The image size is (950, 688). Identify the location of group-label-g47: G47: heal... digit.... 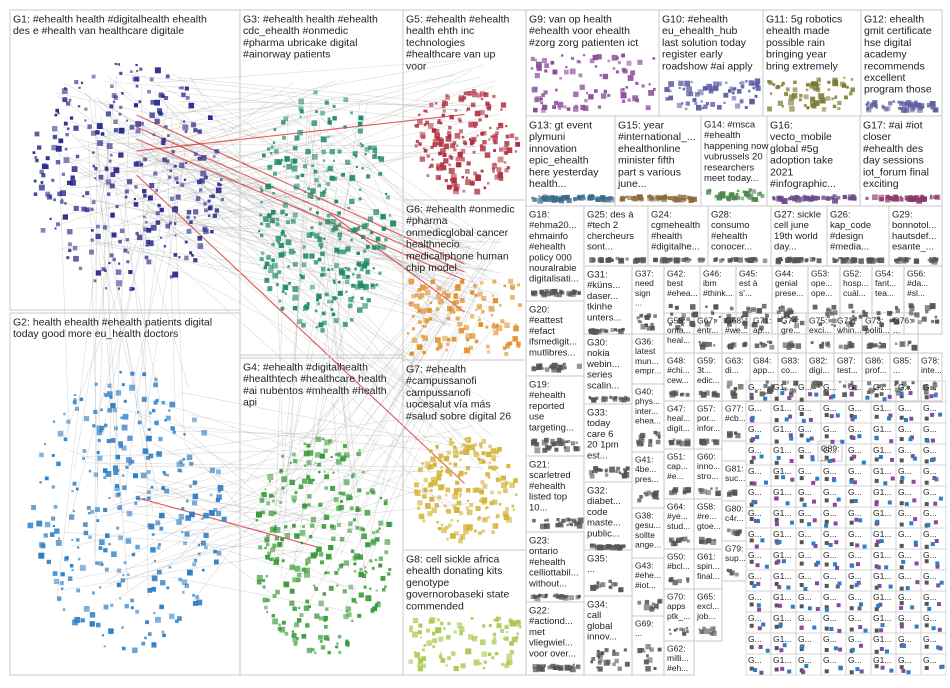
(678, 418).